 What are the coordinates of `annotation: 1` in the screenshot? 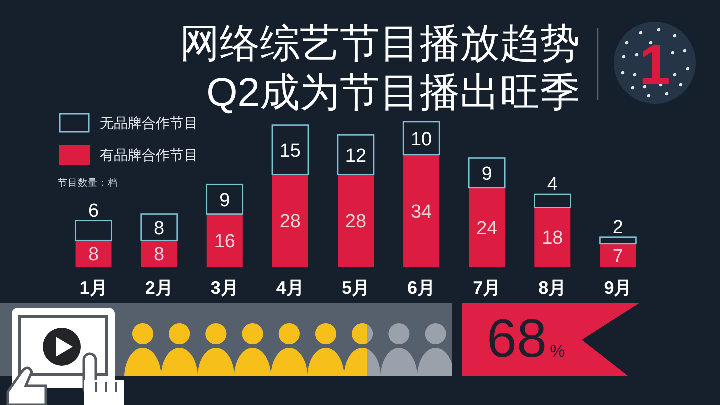 It's located at (655, 64).